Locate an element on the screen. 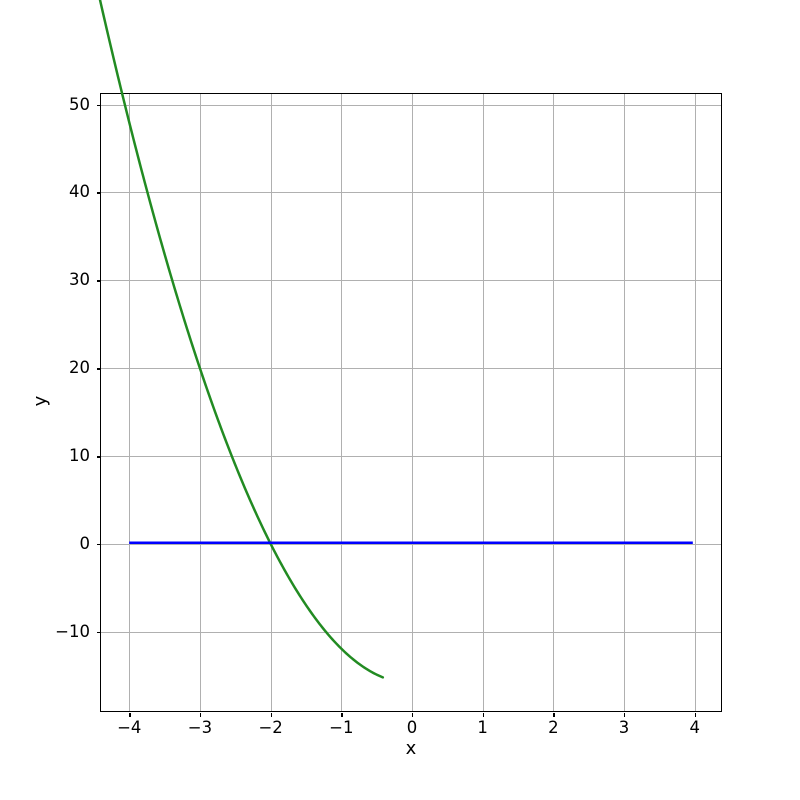 The image size is (800, 800). x-tick-label-4: 0 is located at coordinates (412, 727).